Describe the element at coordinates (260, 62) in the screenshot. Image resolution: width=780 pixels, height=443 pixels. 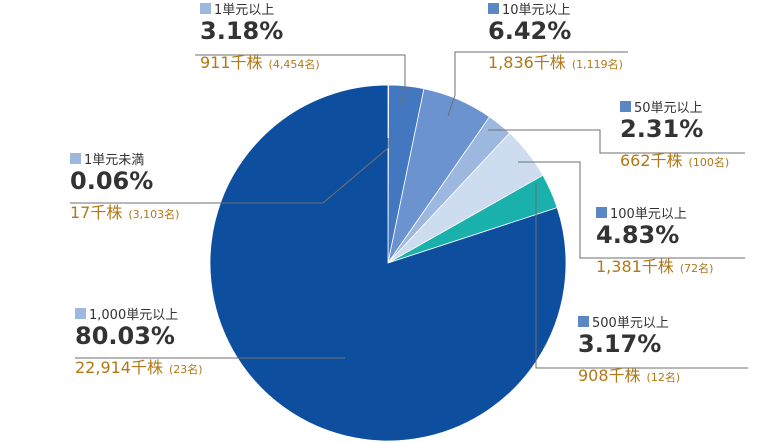
I see `shares-label: 911千株 (4,454名)` at that location.